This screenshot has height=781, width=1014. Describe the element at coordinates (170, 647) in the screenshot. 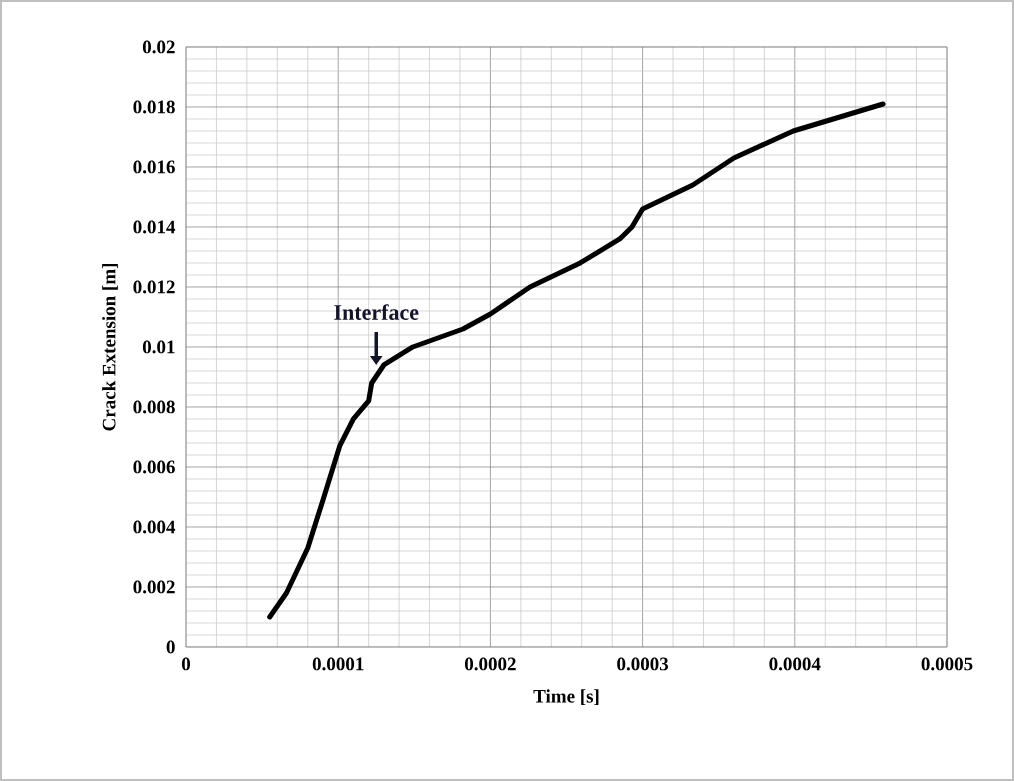

I see `y-tick-label: 0` at that location.